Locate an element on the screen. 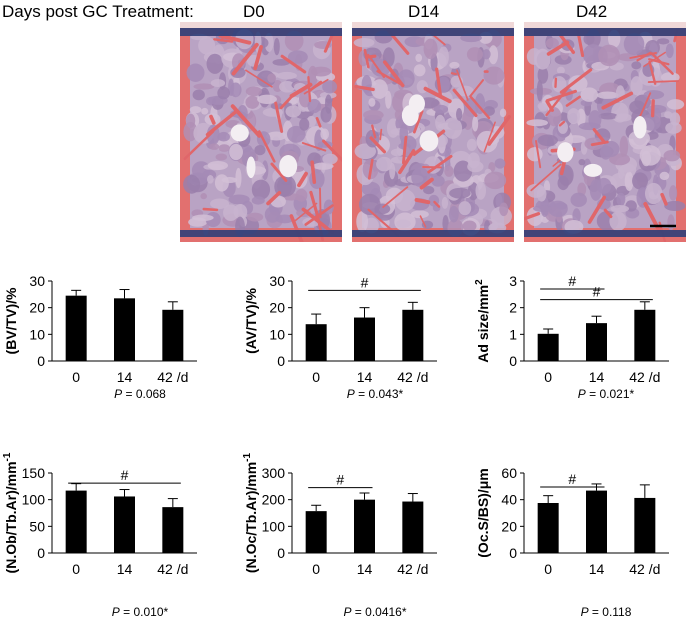 The width and height of the screenshot is (697, 623). y-tick-label: 50 is located at coordinates (37, 526).